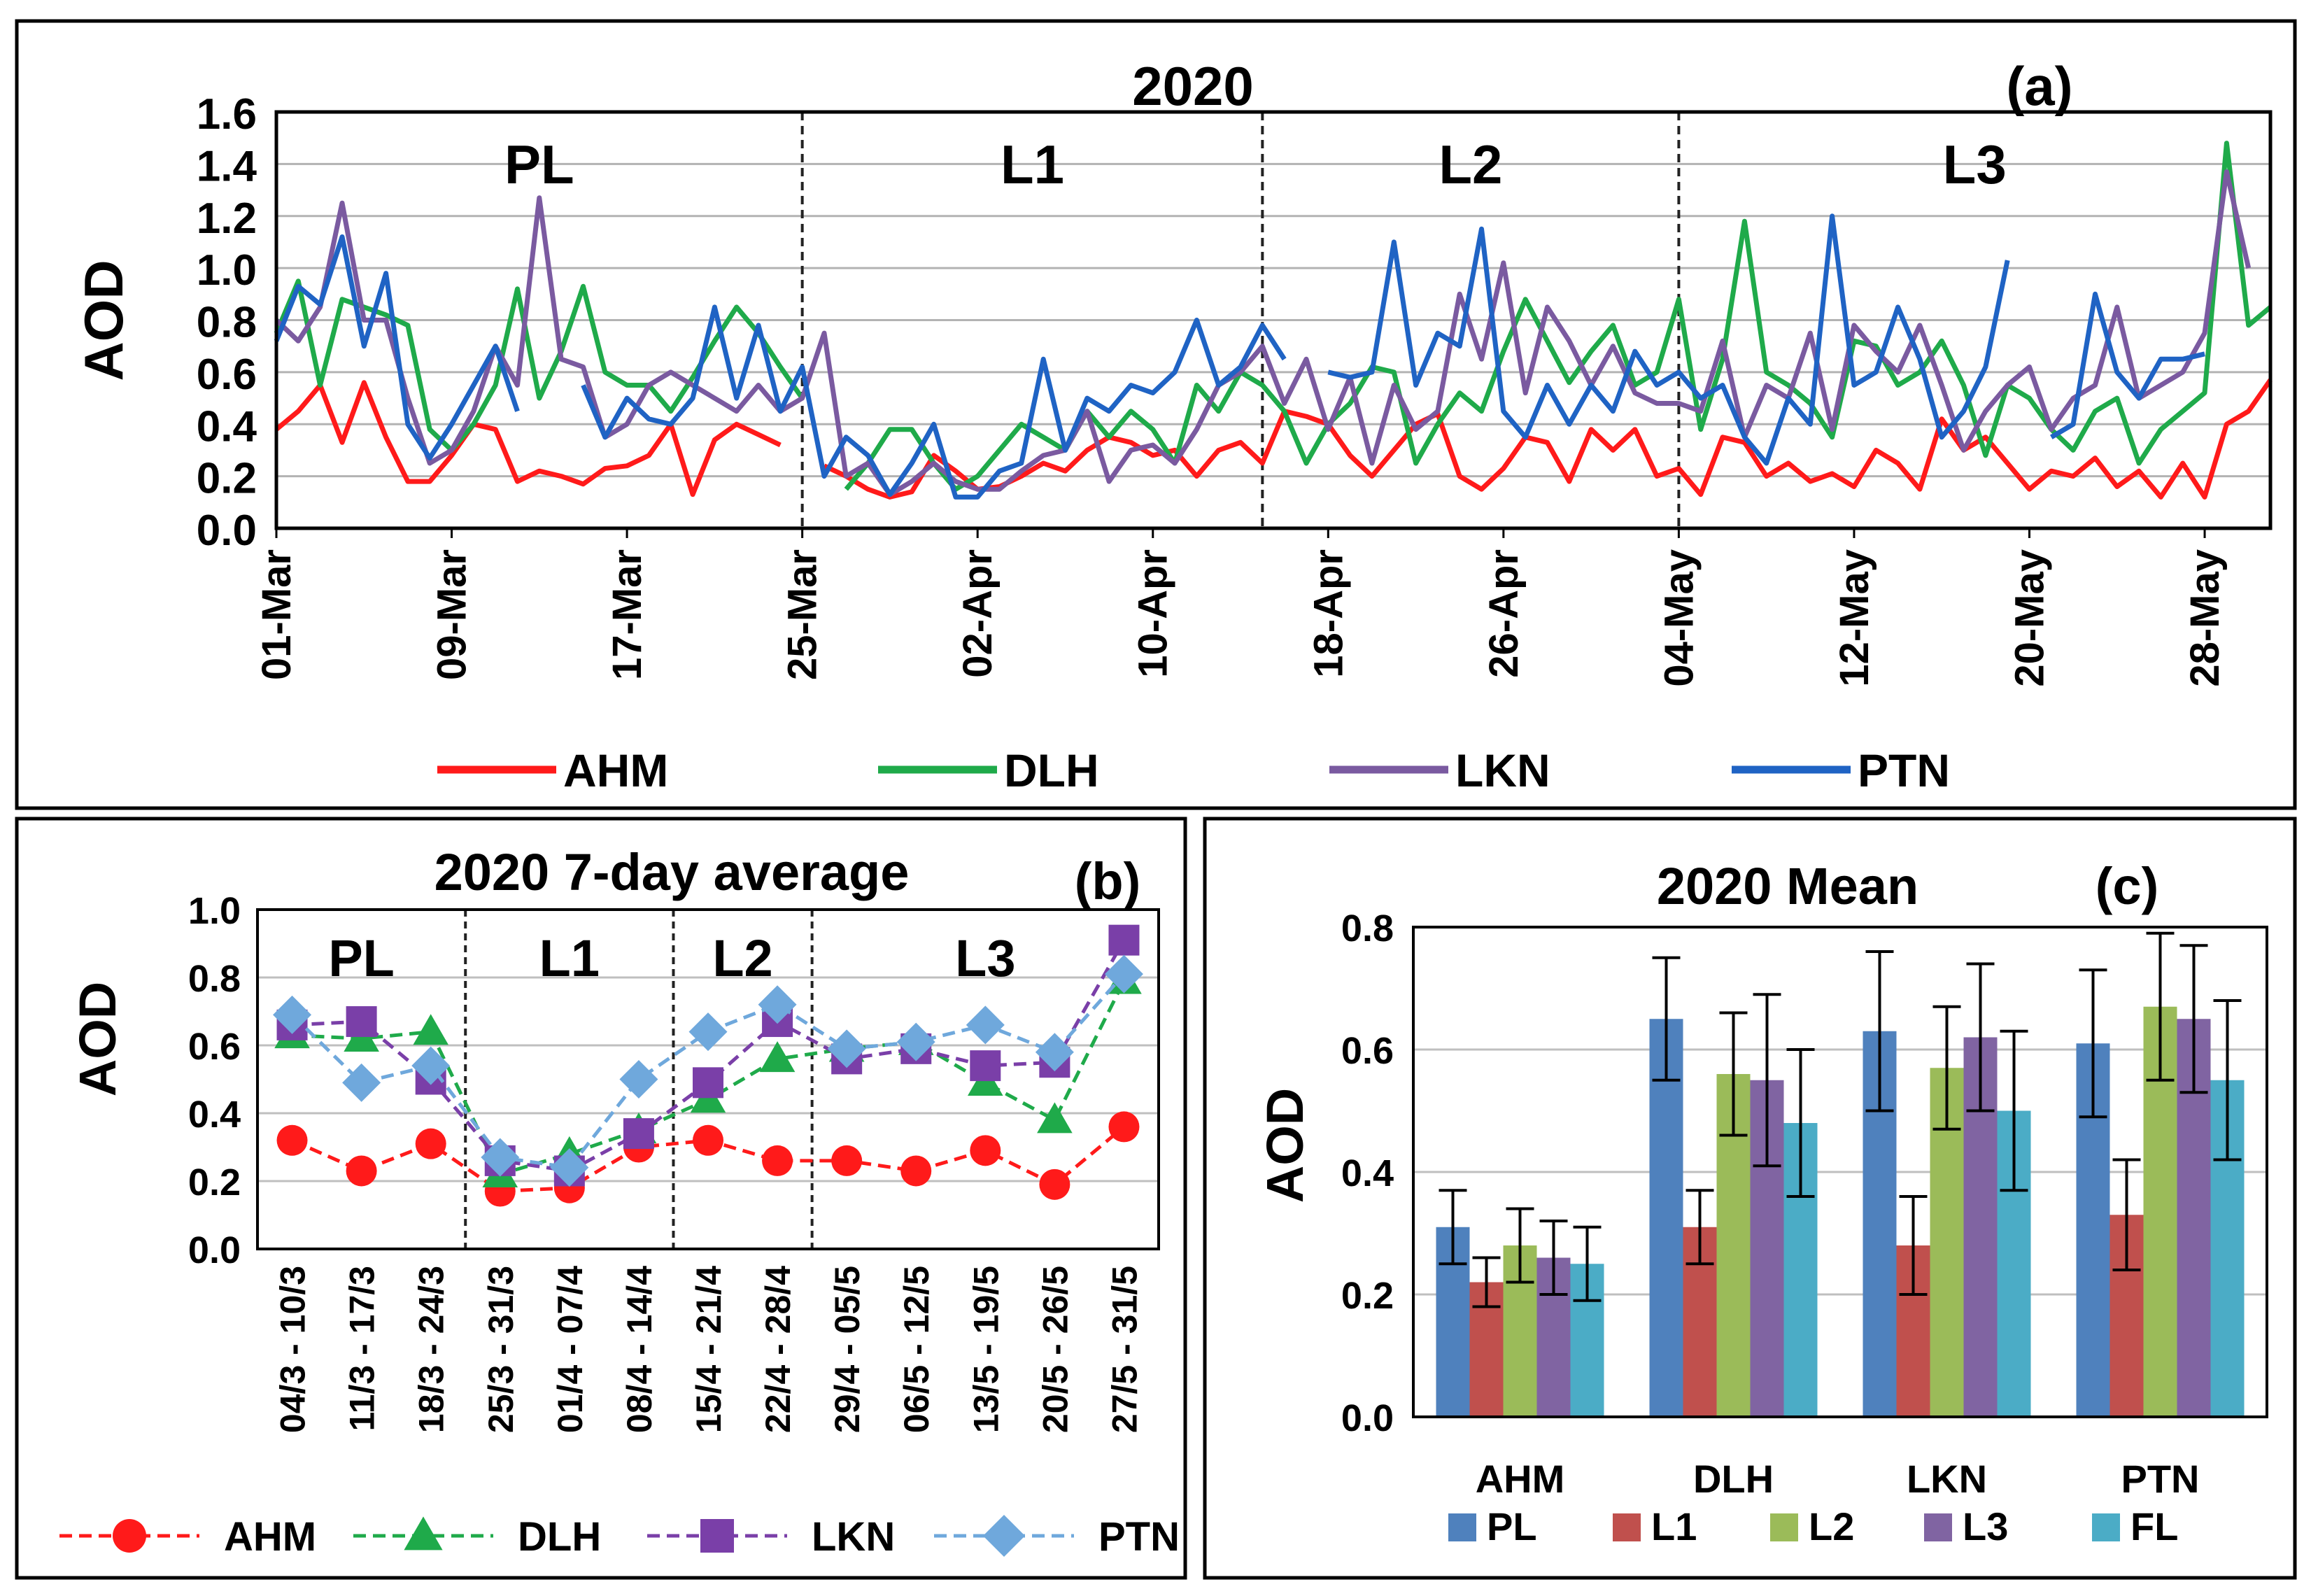  I want to click on panel-a-ytick-label: 0.0, so click(227, 531).